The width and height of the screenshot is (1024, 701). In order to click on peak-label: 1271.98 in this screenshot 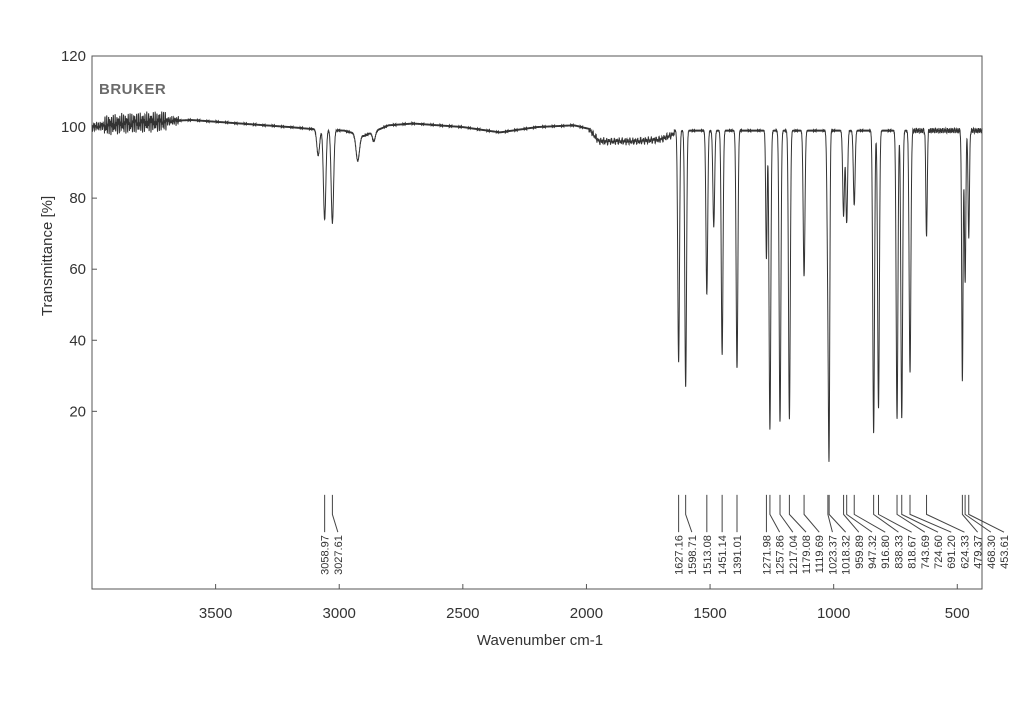, I will do `click(767, 555)`.